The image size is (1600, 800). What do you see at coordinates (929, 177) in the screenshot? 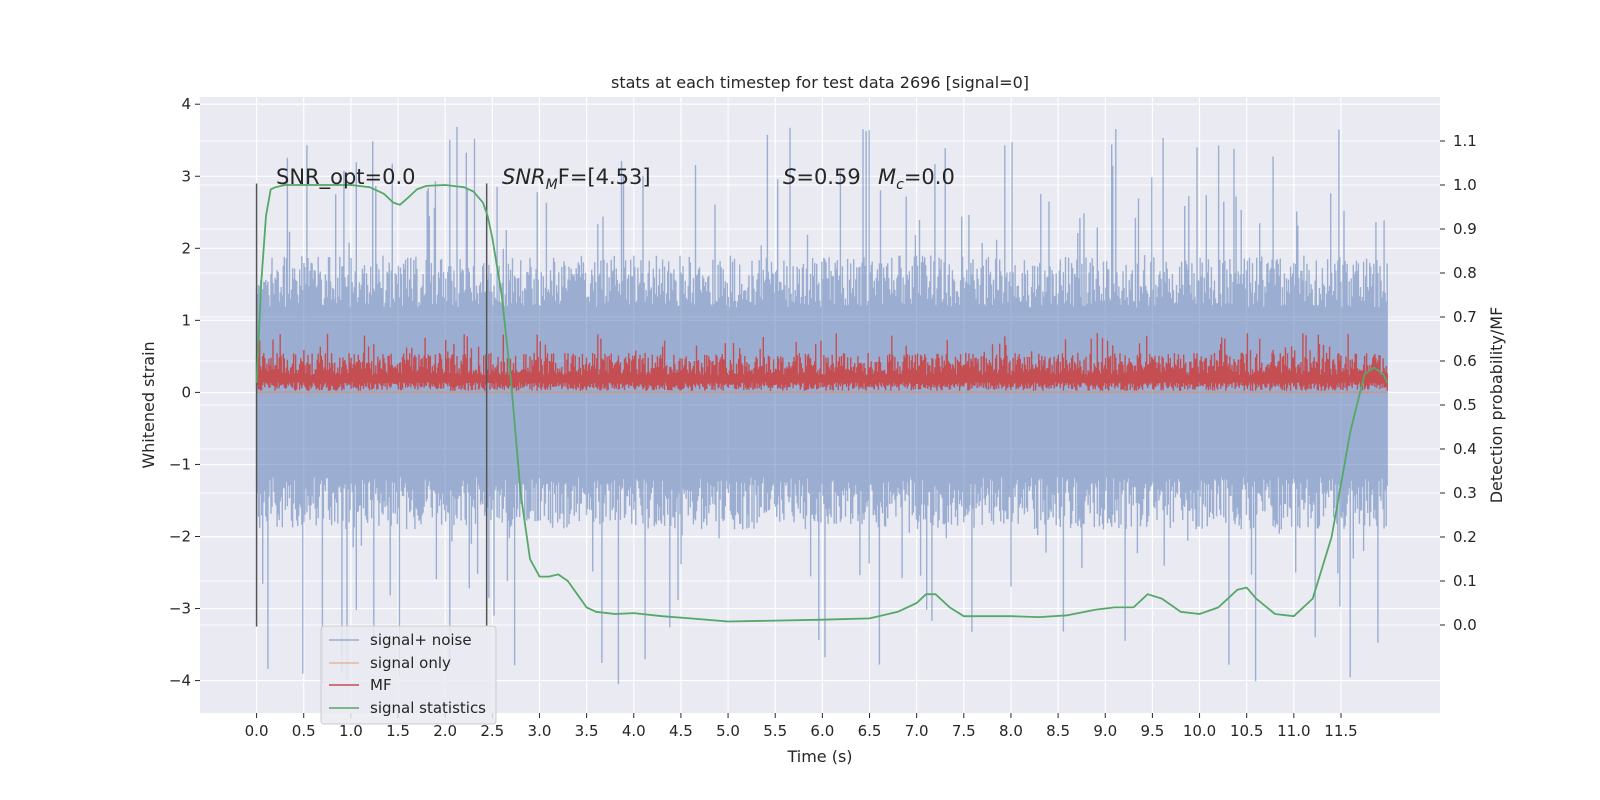
I see `annotation-mc-tail: =0.0` at bounding box center [929, 177].